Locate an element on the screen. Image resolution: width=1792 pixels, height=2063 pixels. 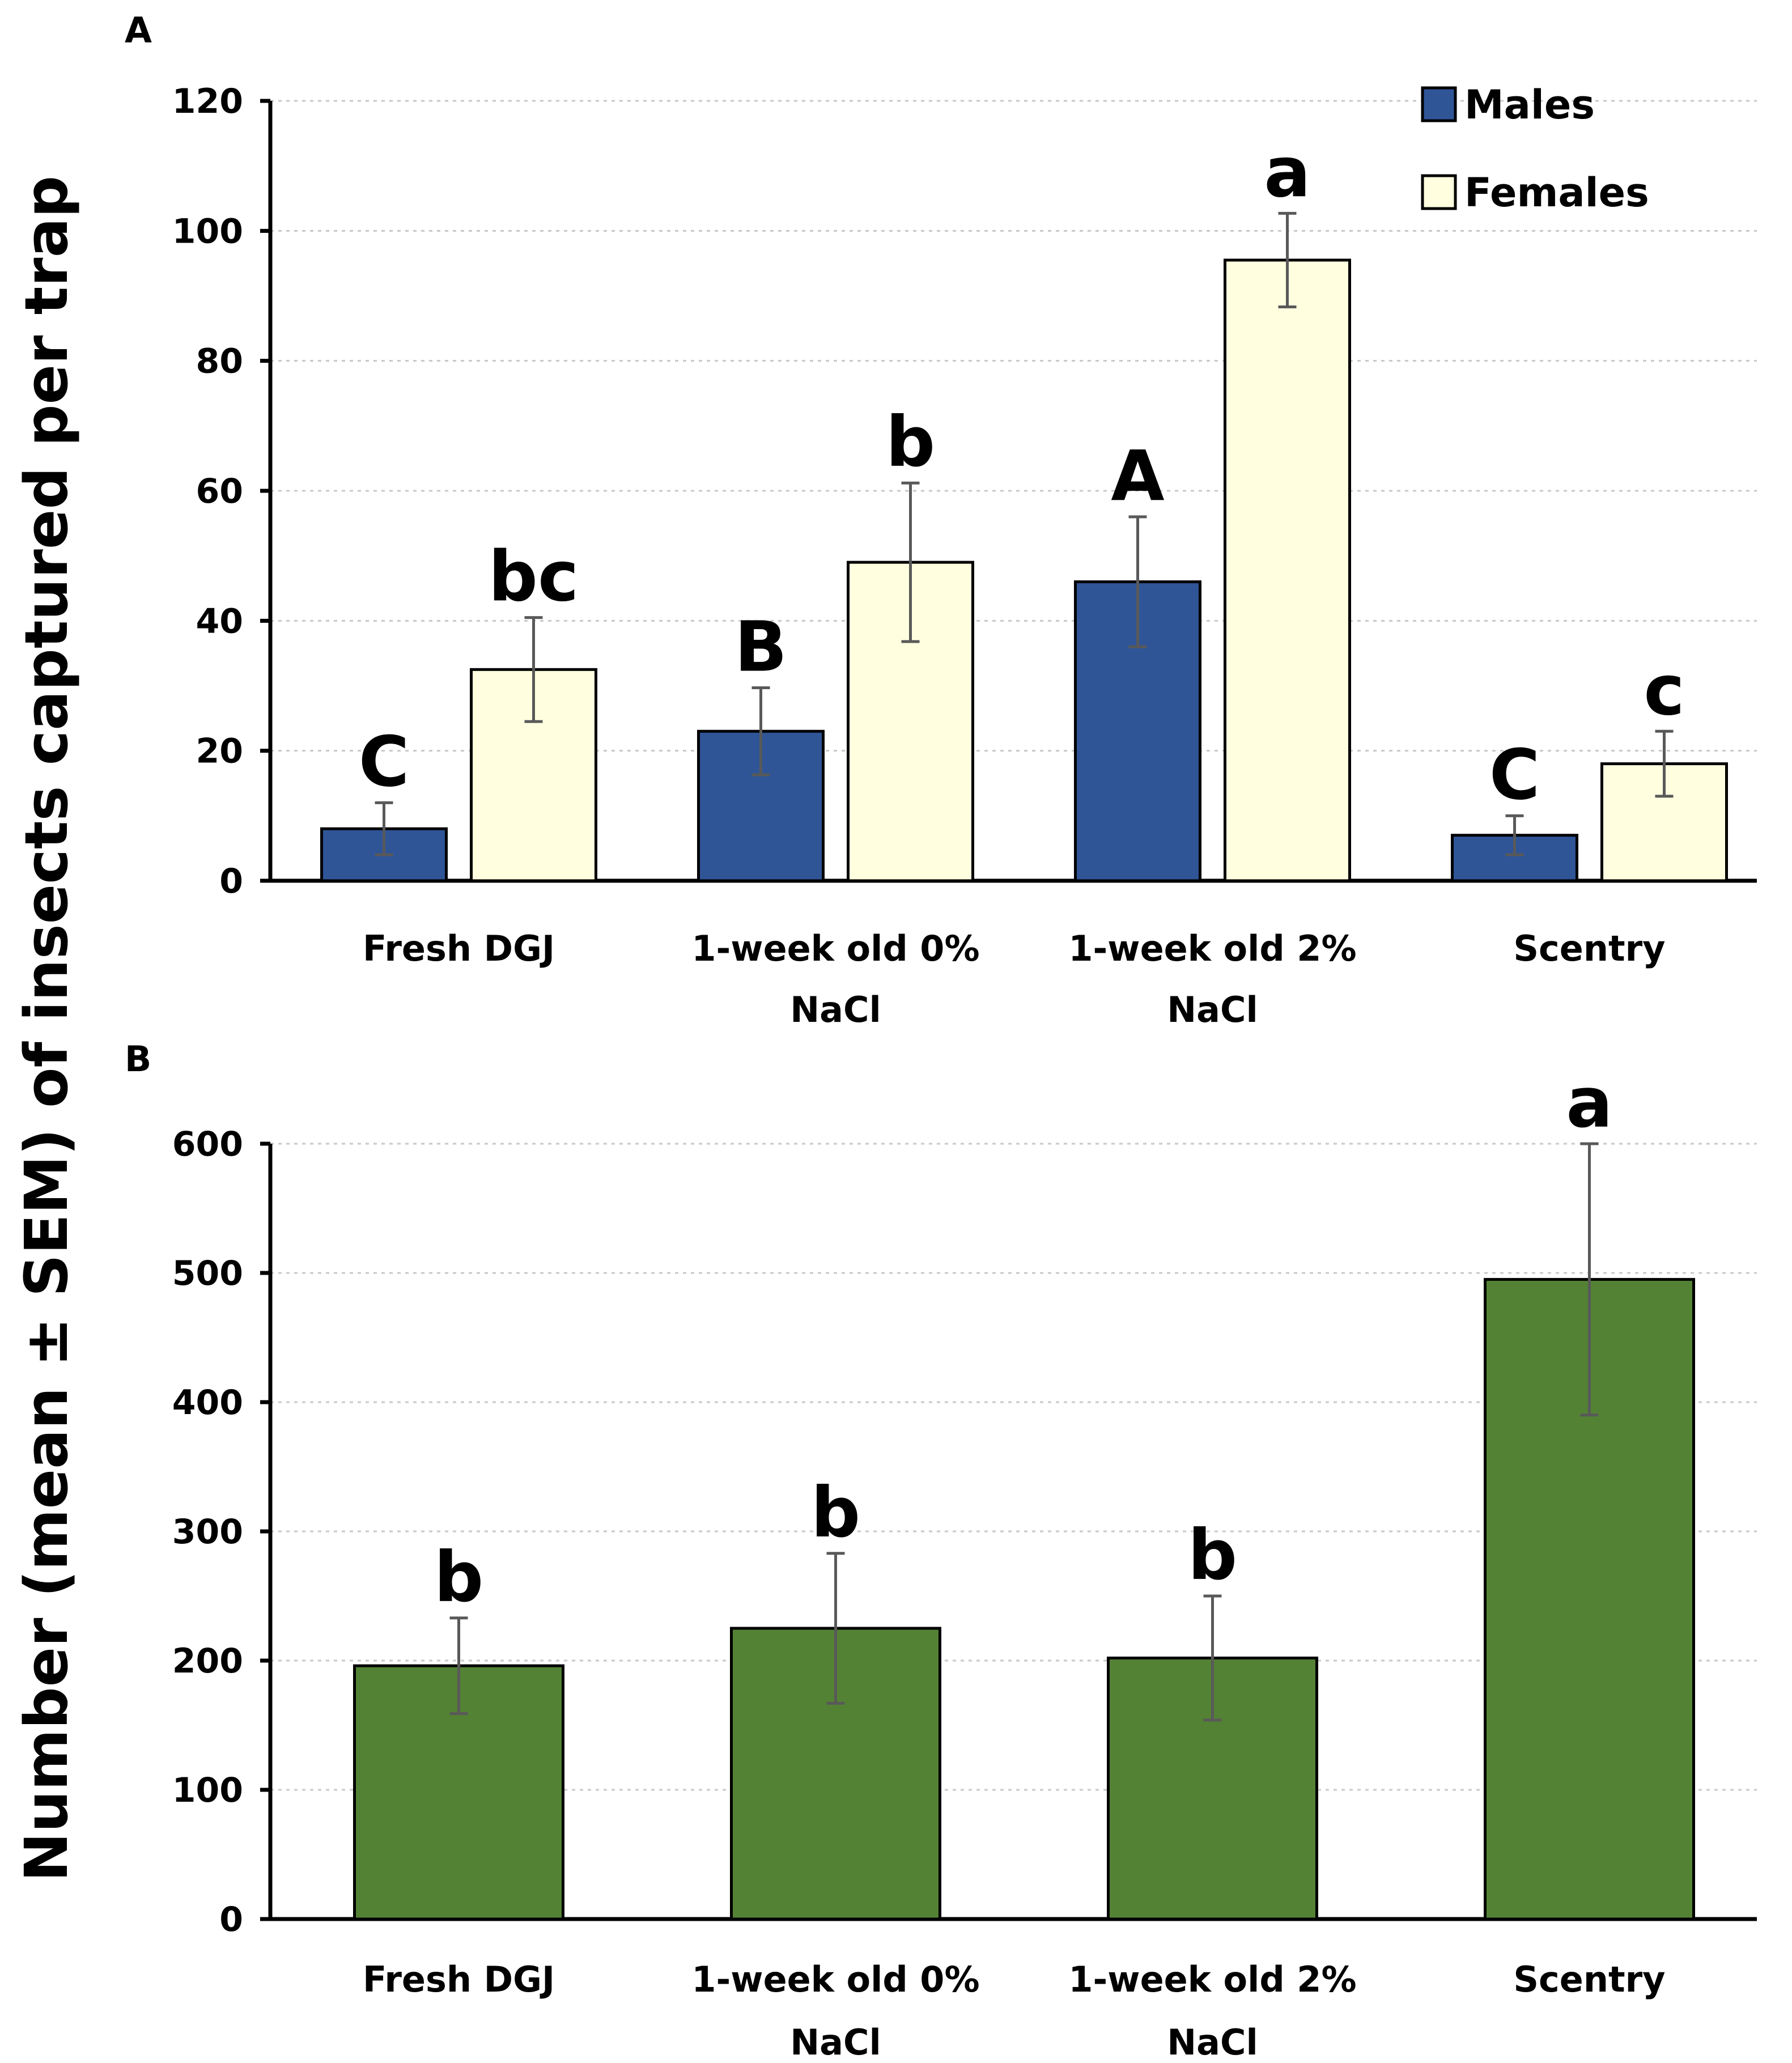
y-tick-label: 60 is located at coordinates (220, 491).